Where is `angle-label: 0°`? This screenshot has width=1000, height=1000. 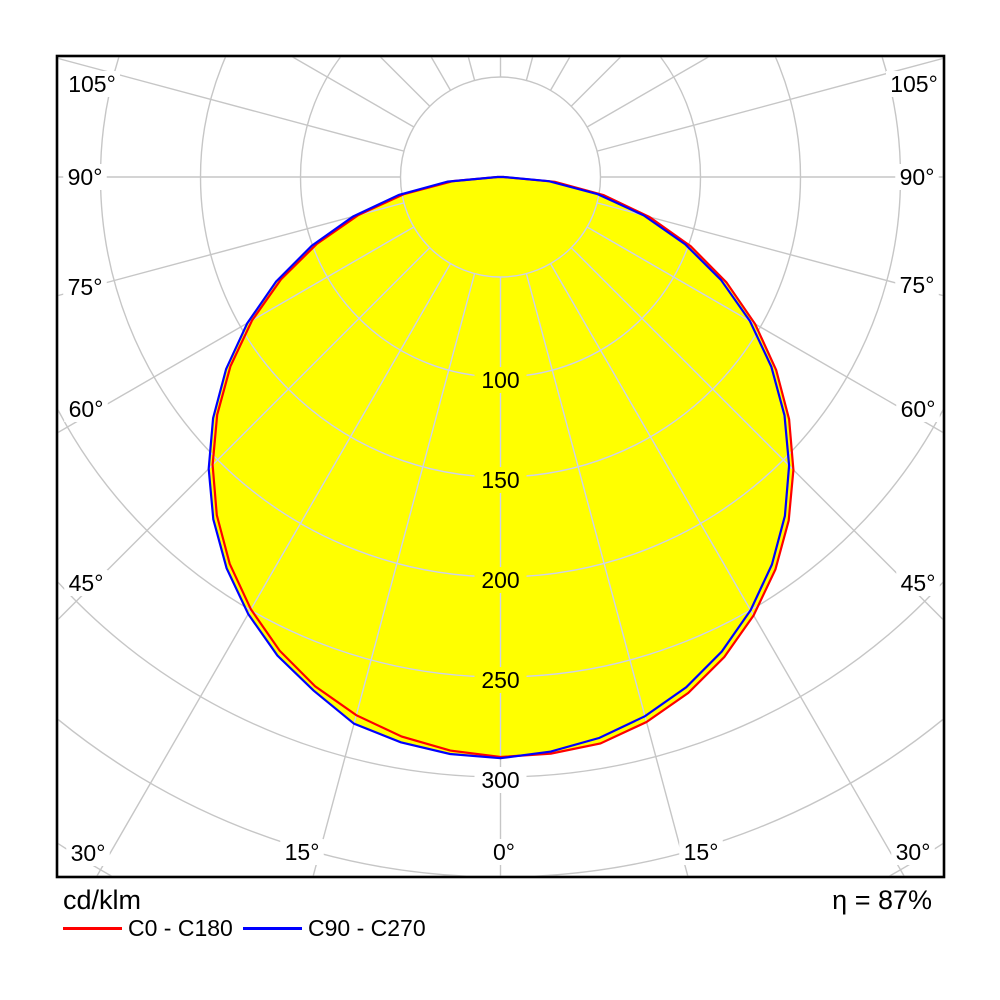 angle-label: 0° is located at coordinates (504, 852).